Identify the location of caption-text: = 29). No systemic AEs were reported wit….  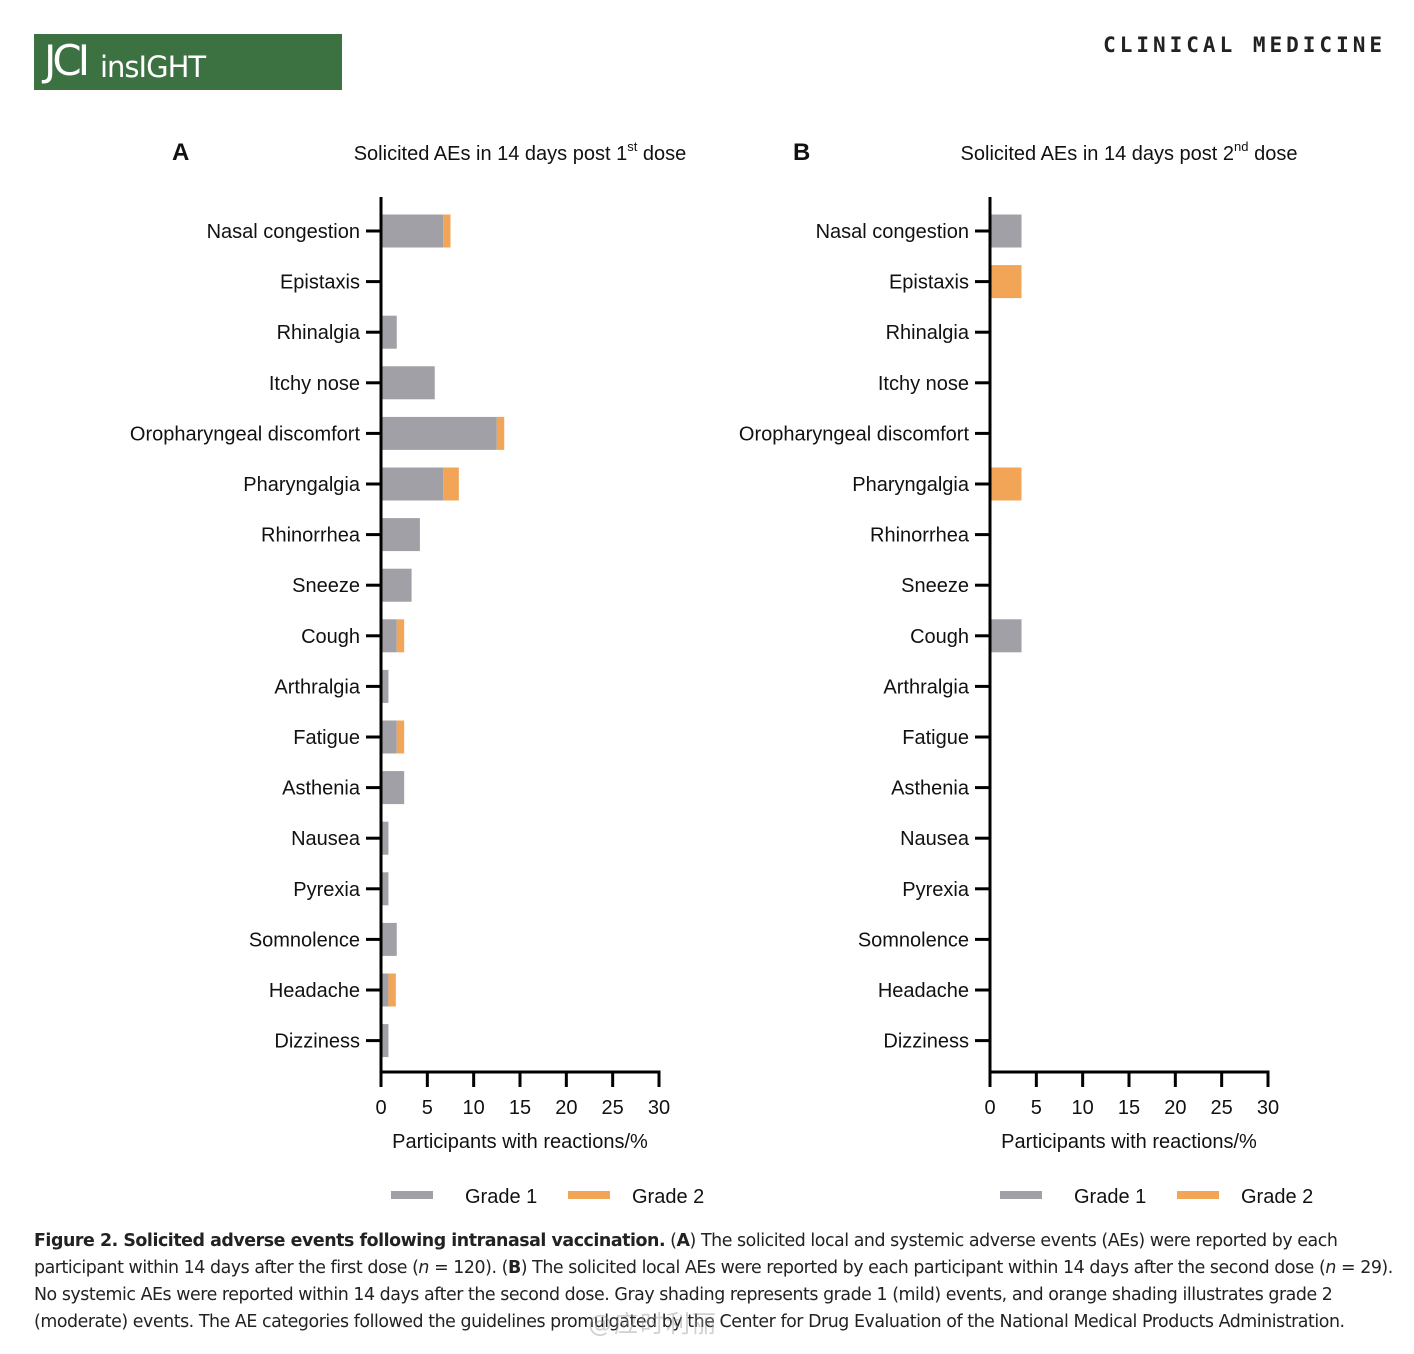
(713, 1295).